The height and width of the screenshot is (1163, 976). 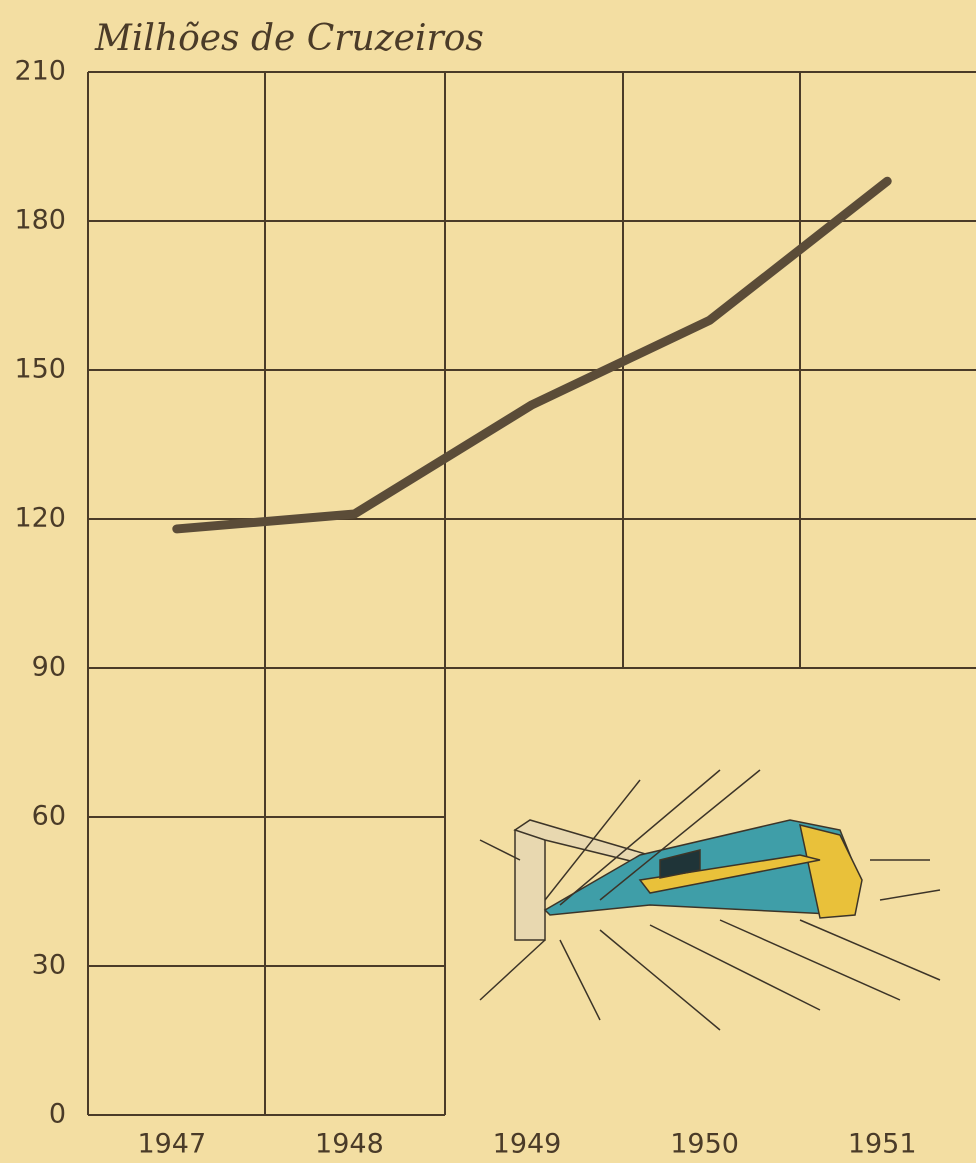 I want to click on y-tick-label: 30, so click(x=49, y=965).